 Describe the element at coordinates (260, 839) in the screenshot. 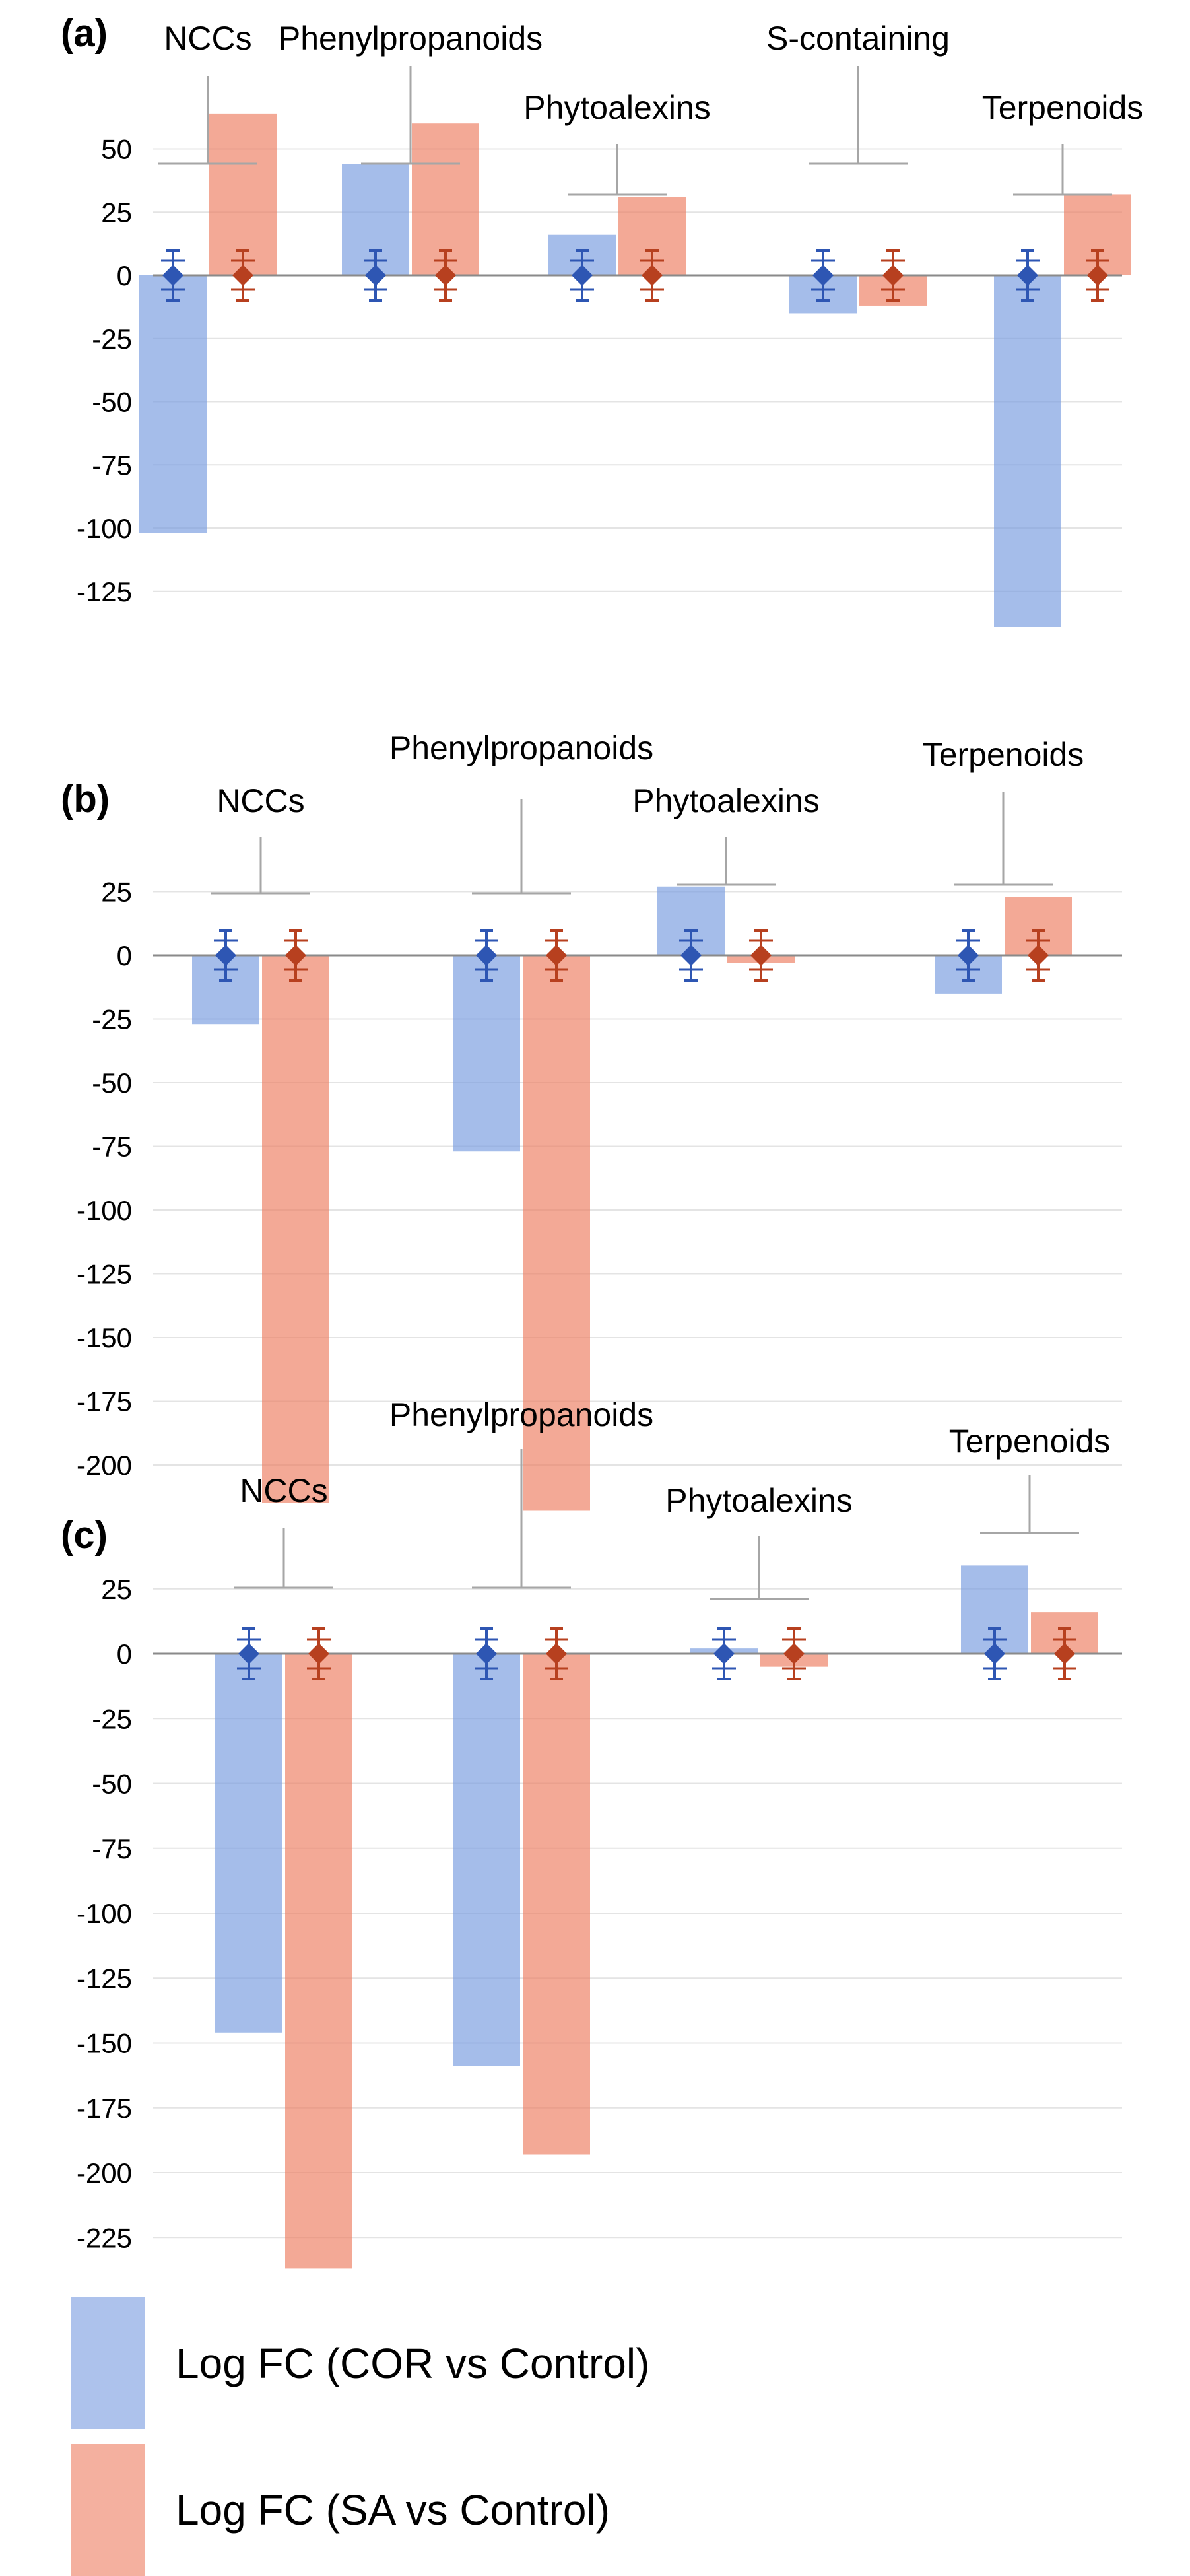

I see `panel-b-category-nccs: NCCs` at that location.